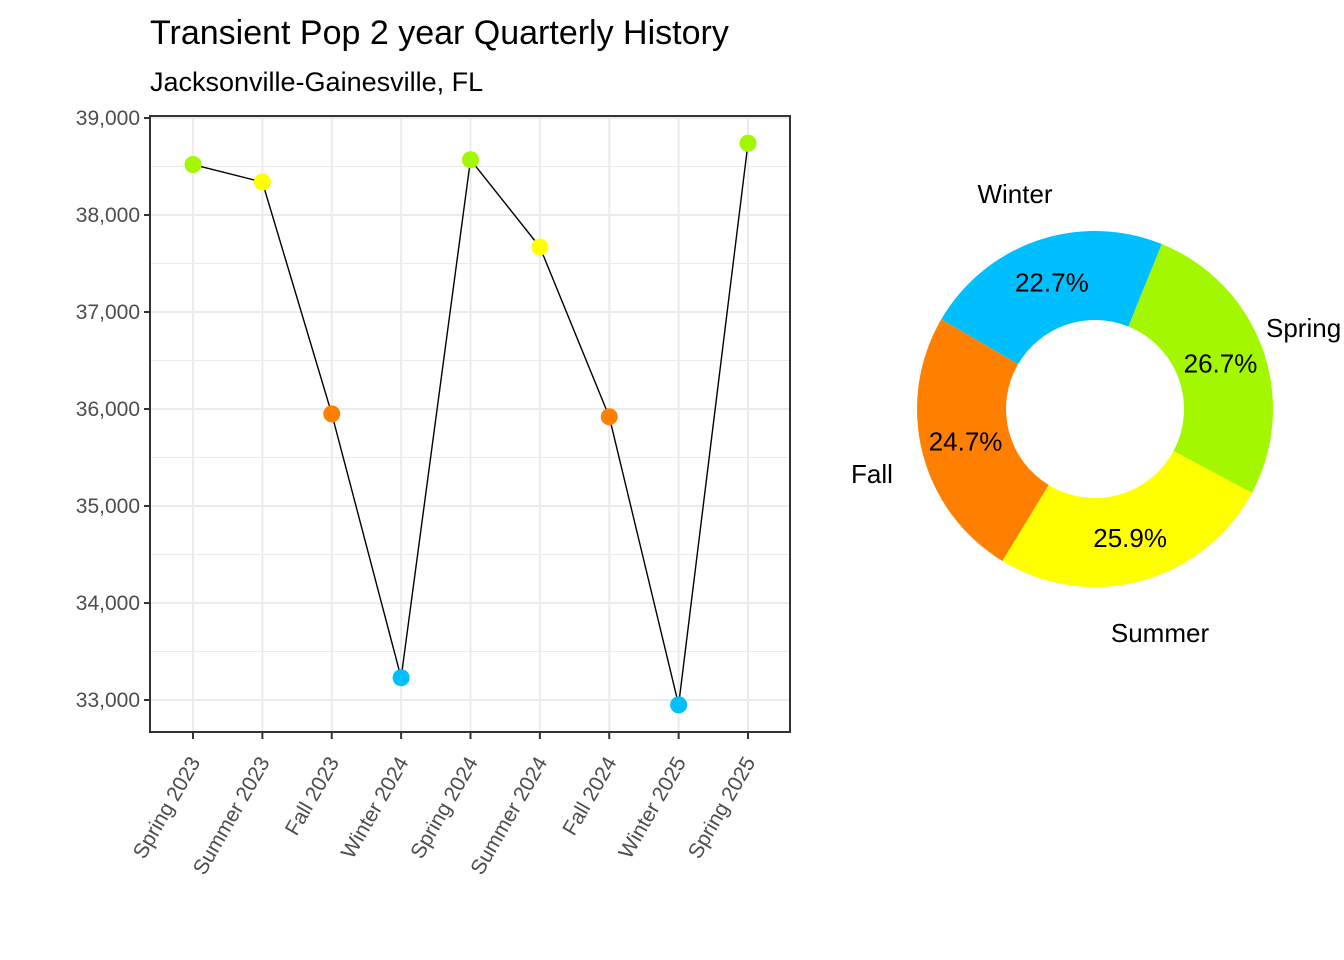 Image resolution: width=1344 pixels, height=960 pixels. I want to click on x-tick-label: Winter 2024, so click(375, 808).